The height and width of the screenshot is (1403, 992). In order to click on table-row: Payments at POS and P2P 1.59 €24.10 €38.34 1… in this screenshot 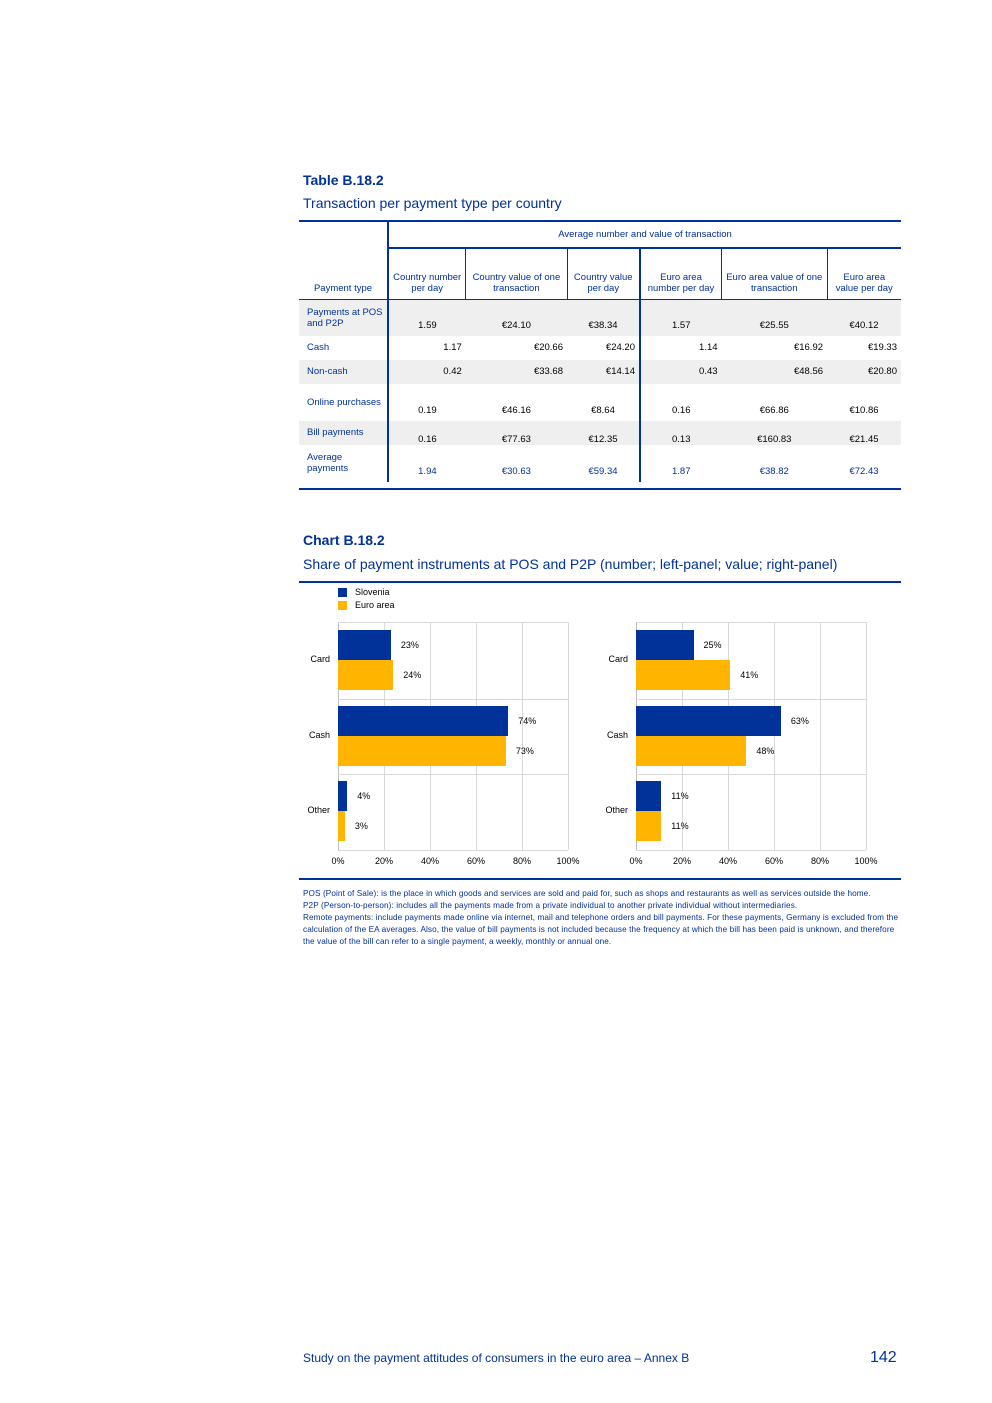, I will do `click(600, 317)`.